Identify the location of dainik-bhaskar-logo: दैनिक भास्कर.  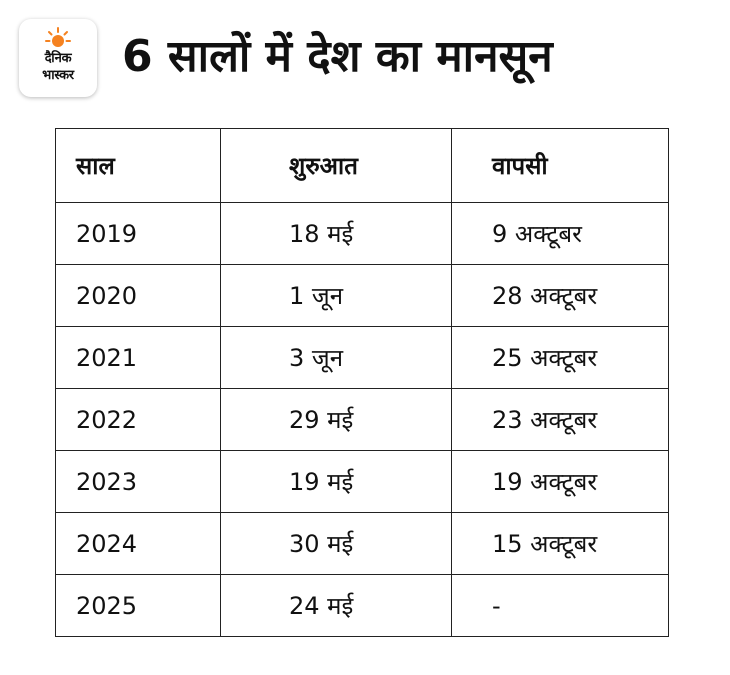
(58, 58).